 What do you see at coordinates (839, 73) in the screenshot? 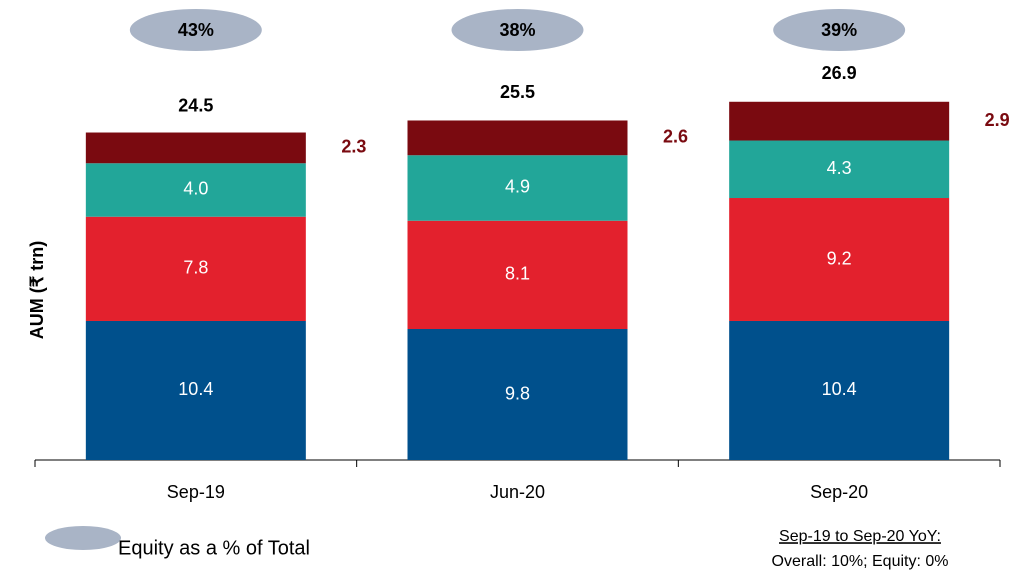
I see `total-label: 26.9` at bounding box center [839, 73].